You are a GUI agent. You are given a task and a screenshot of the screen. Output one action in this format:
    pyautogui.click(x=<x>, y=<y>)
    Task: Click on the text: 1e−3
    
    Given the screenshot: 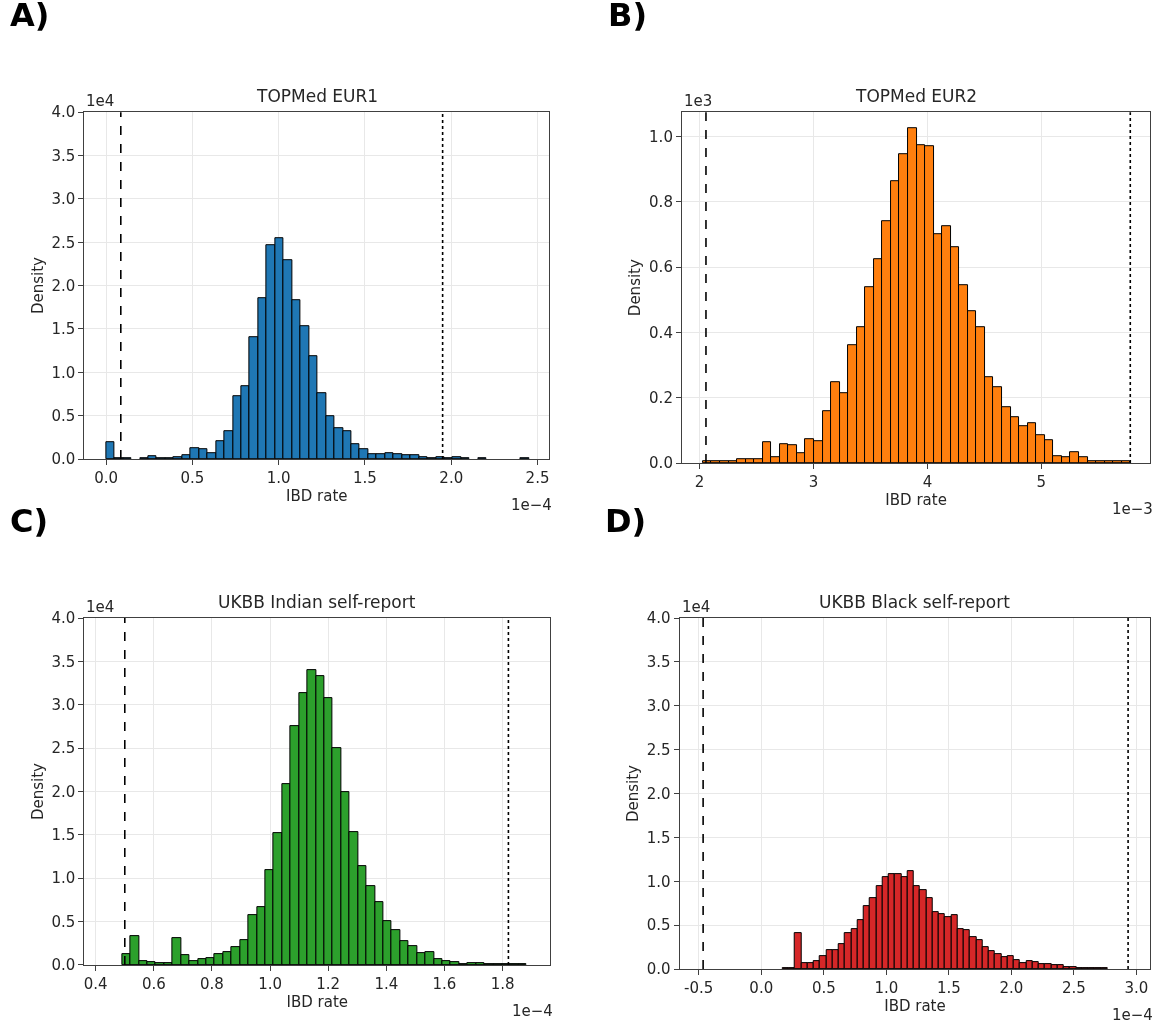 What is the action you would take?
    pyautogui.click(x=1132, y=509)
    